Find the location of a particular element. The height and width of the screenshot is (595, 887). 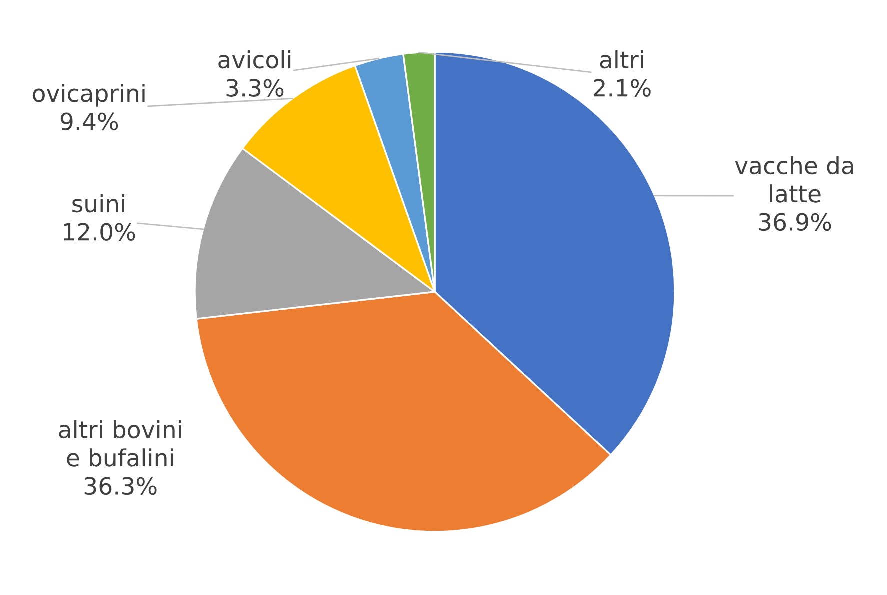

slice-label: suini is located at coordinates (98, 203).